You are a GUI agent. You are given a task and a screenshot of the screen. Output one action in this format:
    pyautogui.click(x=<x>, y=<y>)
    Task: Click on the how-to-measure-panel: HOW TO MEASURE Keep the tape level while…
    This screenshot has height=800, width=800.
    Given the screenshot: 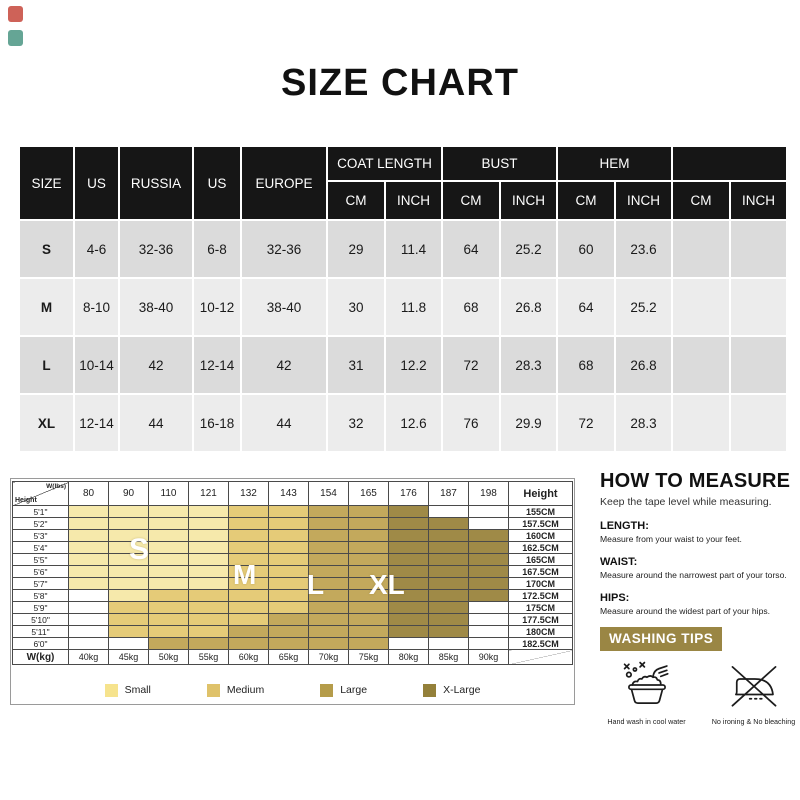 What is the action you would take?
    pyautogui.click(x=700, y=598)
    